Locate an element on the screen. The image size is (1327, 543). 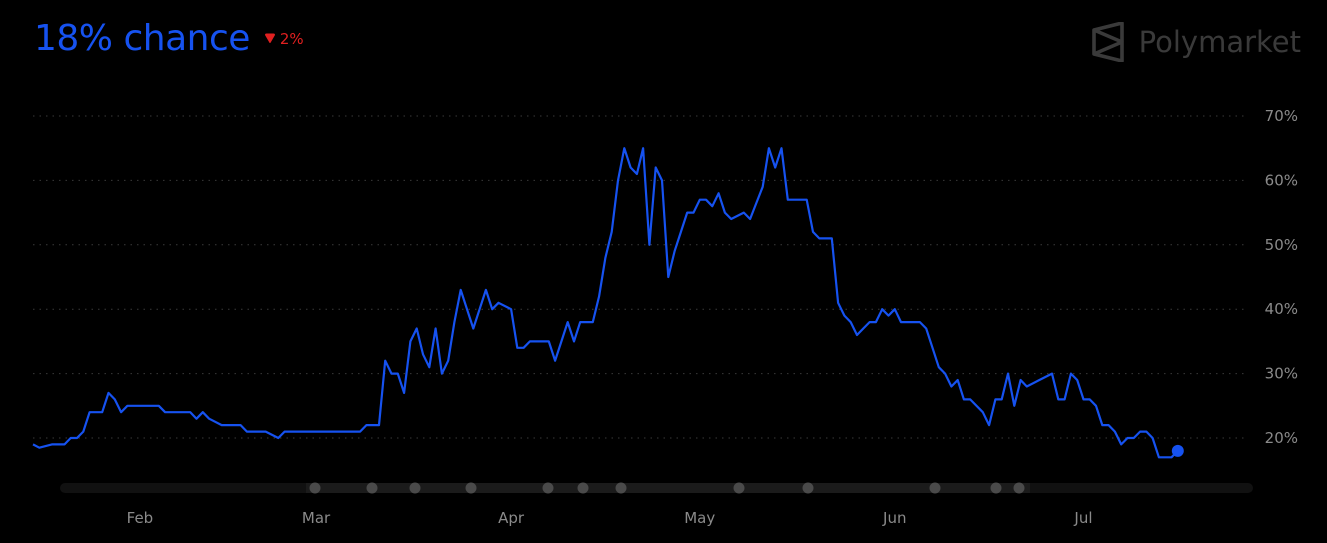
headline: 18% chance 2% is located at coordinates (169, 38).